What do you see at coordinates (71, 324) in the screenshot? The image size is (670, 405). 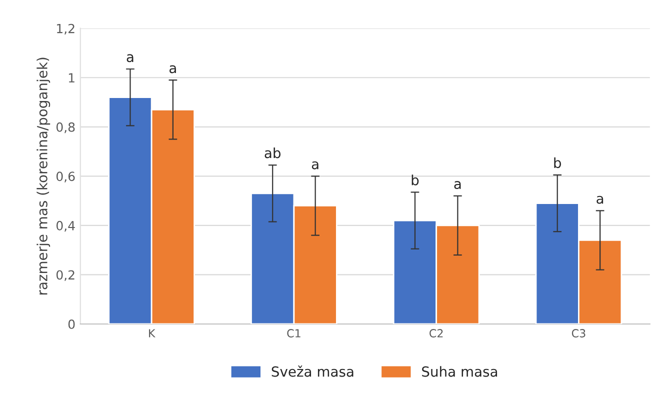 I see `y-tick-label: 0` at bounding box center [71, 324].